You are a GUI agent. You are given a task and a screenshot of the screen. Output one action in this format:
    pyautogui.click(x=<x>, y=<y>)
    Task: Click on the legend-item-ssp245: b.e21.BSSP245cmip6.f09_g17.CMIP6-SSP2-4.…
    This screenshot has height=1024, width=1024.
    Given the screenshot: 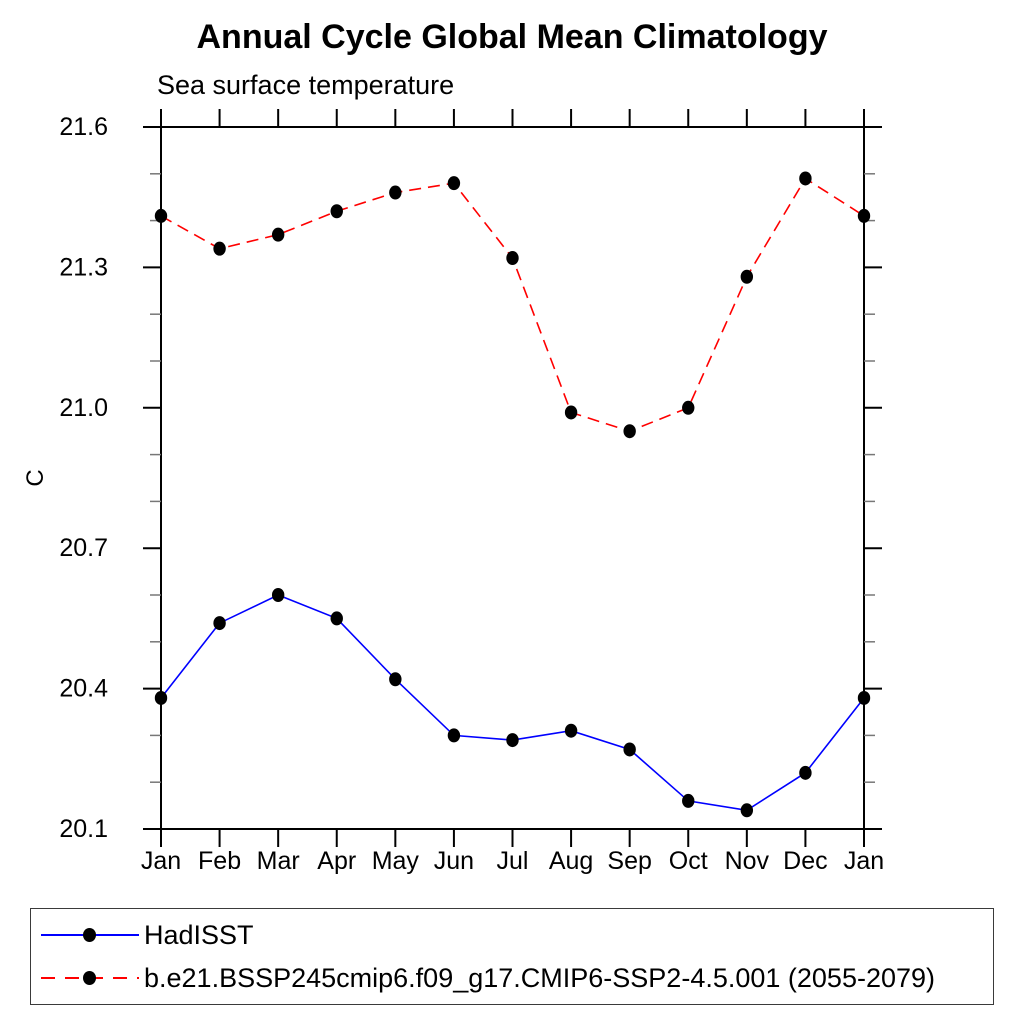 What is the action you would take?
    pyautogui.click(x=512, y=978)
    